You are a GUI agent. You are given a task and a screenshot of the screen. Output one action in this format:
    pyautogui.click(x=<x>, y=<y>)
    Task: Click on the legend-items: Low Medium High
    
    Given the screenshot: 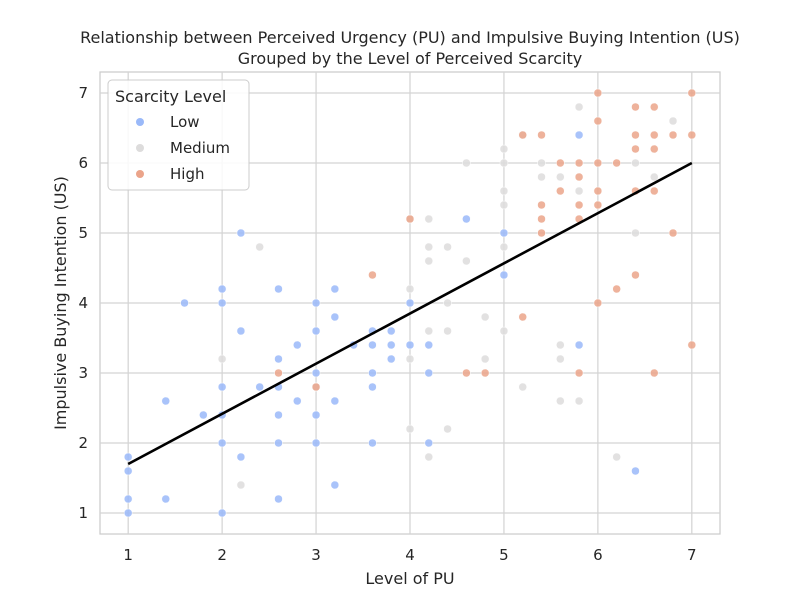 What is the action you would take?
    pyautogui.click(x=183, y=148)
    